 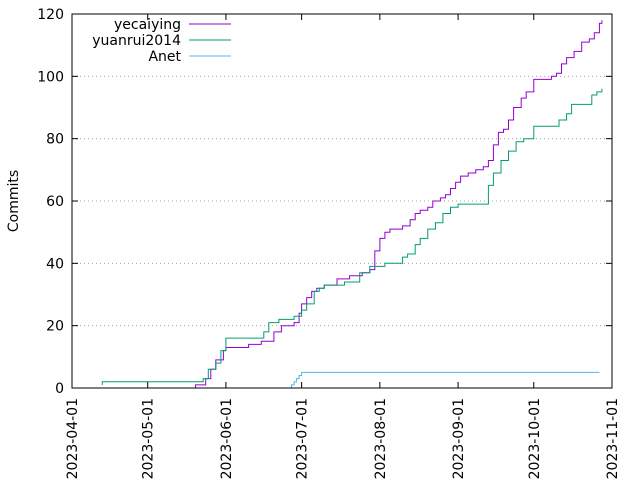 I want to click on y-tick-label: 100, so click(x=50, y=77).